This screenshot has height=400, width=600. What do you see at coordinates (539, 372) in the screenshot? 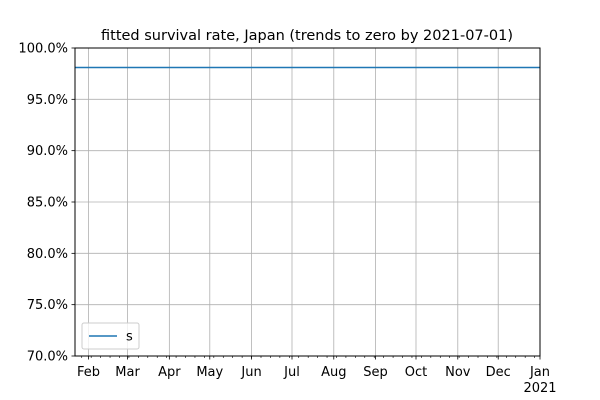
I see `x-tick-label: Jan` at bounding box center [539, 372].